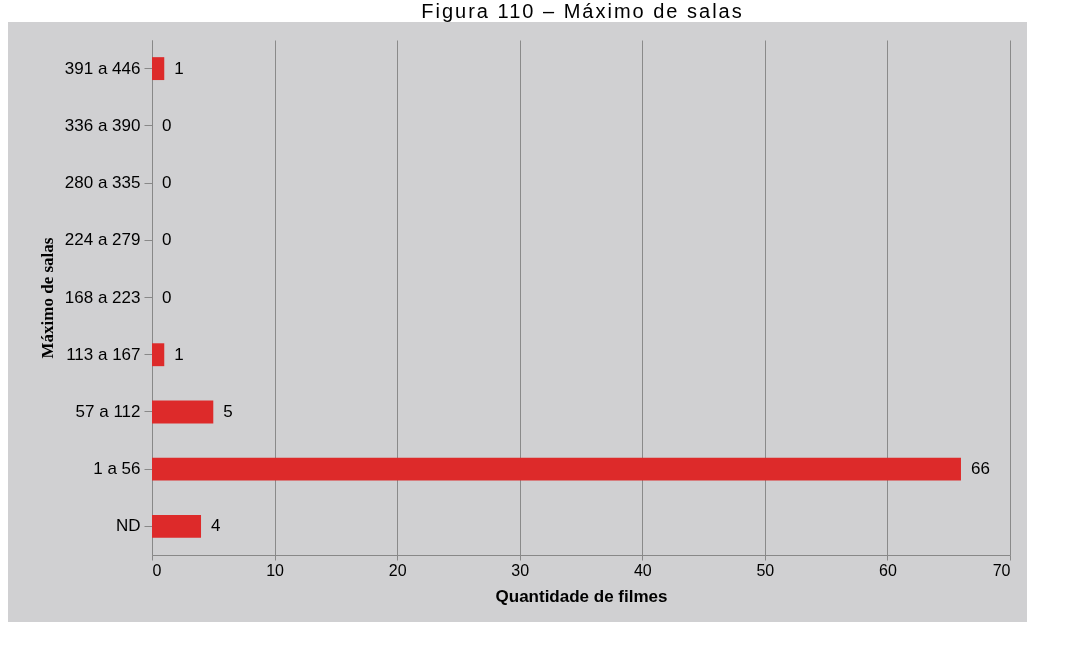 This screenshot has width=1085, height=656. Describe the element at coordinates (1001, 570) in the screenshot. I see `x-tick-label: 70` at that location.